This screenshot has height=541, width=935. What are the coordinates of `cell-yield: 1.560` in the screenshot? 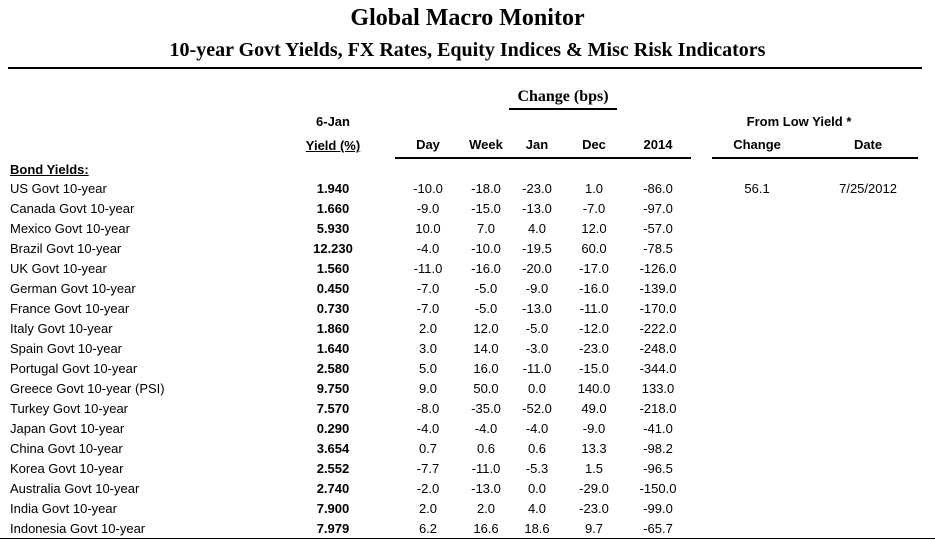 It's located at (333, 268).